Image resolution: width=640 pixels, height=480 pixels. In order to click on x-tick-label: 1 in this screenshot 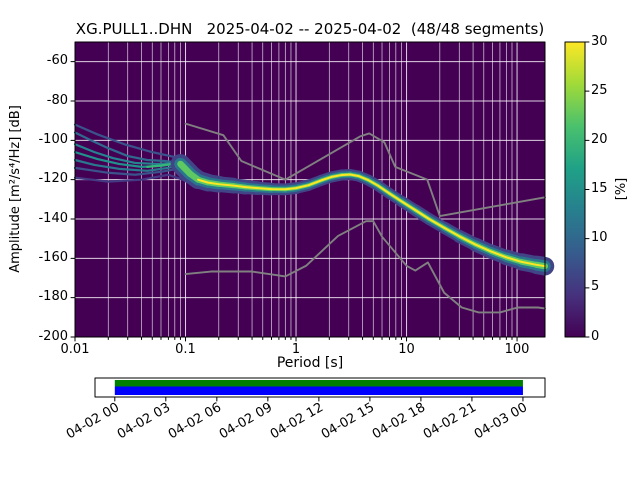, I will do `click(296, 349)`.